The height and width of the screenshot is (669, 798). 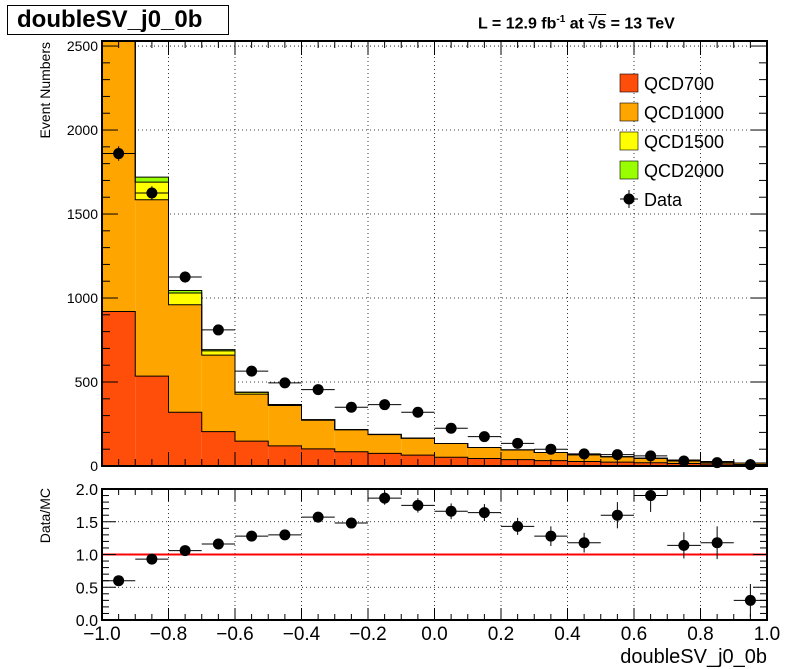 What do you see at coordinates (679, 84) in the screenshot?
I see `legend-label: QCD700` at bounding box center [679, 84].